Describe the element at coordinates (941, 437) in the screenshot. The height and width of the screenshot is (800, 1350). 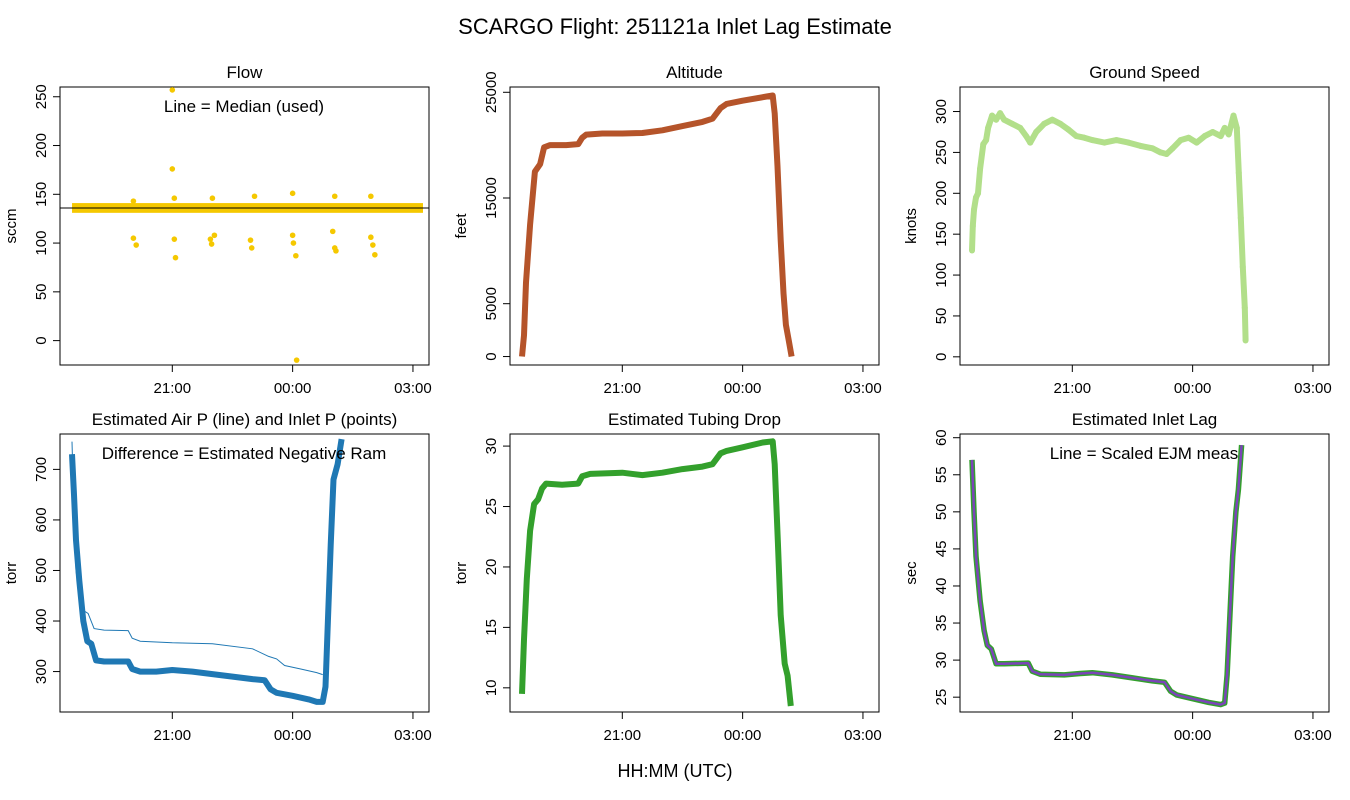
I see `y-tick-label: 60` at that location.